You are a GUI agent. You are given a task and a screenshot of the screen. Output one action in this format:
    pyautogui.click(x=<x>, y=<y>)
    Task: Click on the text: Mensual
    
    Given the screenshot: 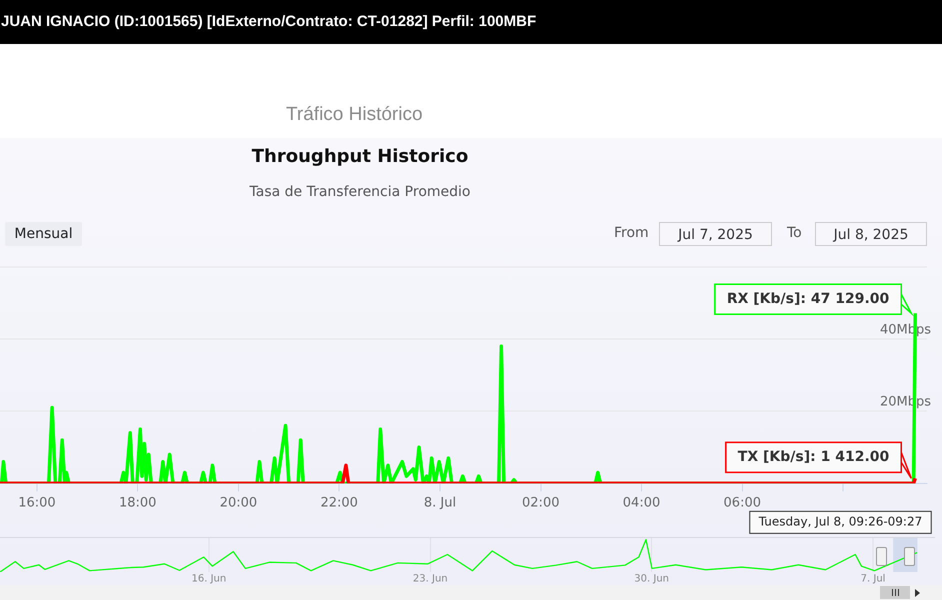 What is the action you would take?
    pyautogui.click(x=43, y=234)
    